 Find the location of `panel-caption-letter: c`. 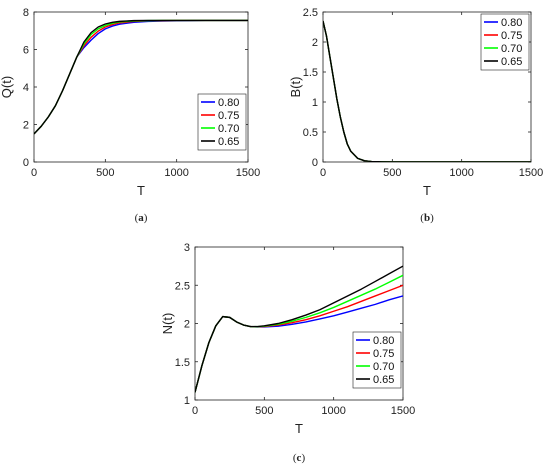

panel-caption-letter: c is located at coordinates (299, 458).